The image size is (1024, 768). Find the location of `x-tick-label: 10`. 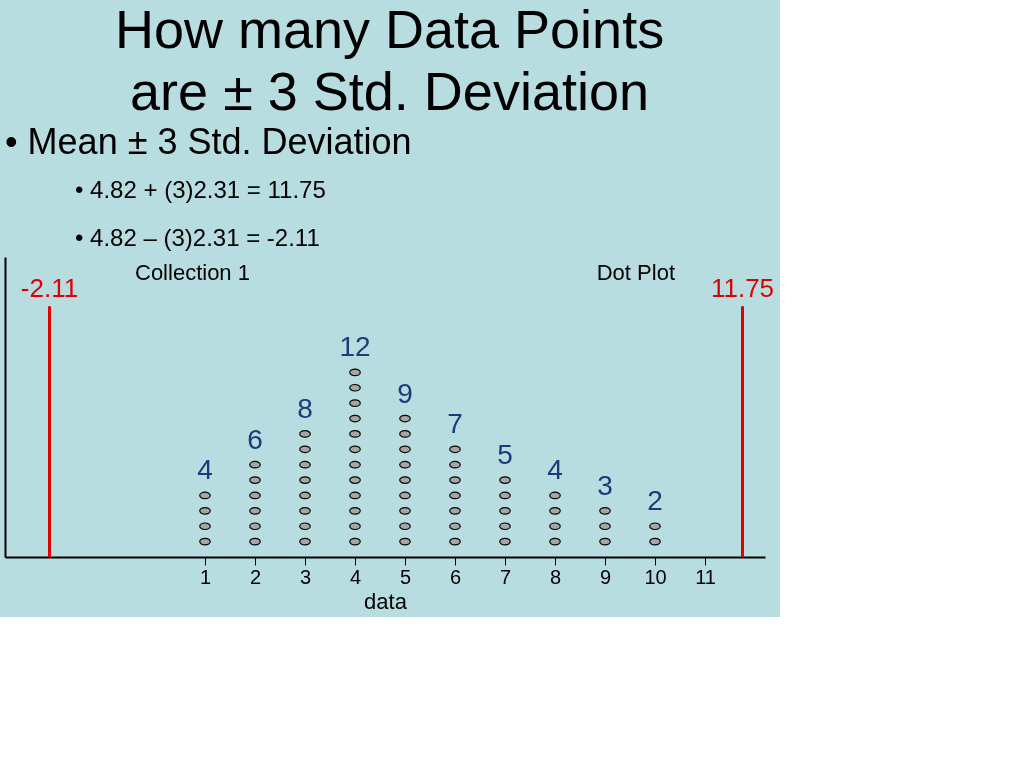

x-tick-label: 10 is located at coordinates (655, 576).